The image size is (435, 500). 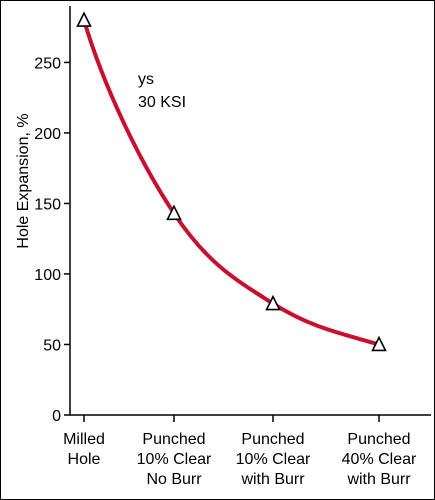 I want to click on x-tick-label-2: Punched 10% Clear with Burr, so click(x=273, y=459).